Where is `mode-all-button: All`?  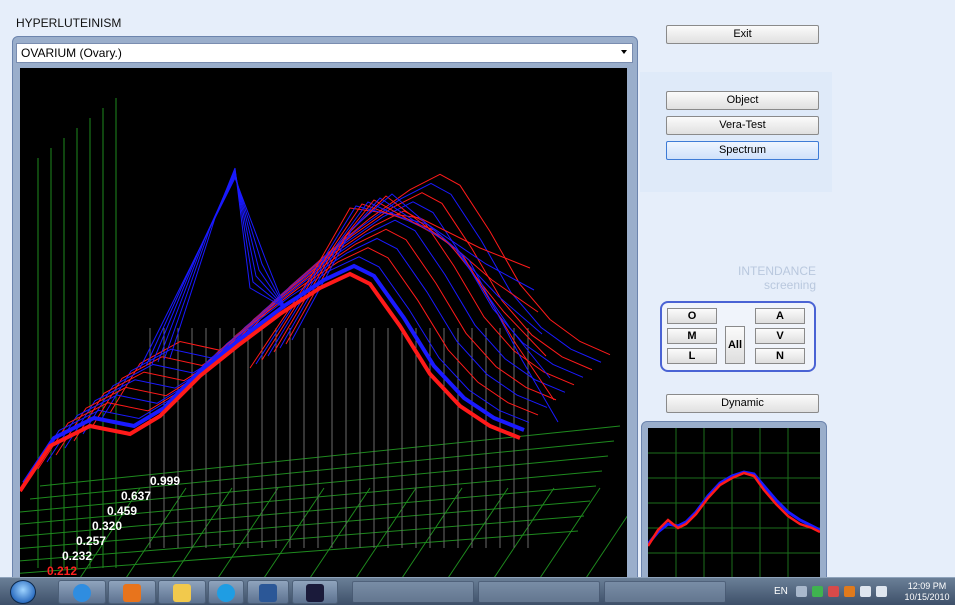 mode-all-button: All is located at coordinates (735, 345).